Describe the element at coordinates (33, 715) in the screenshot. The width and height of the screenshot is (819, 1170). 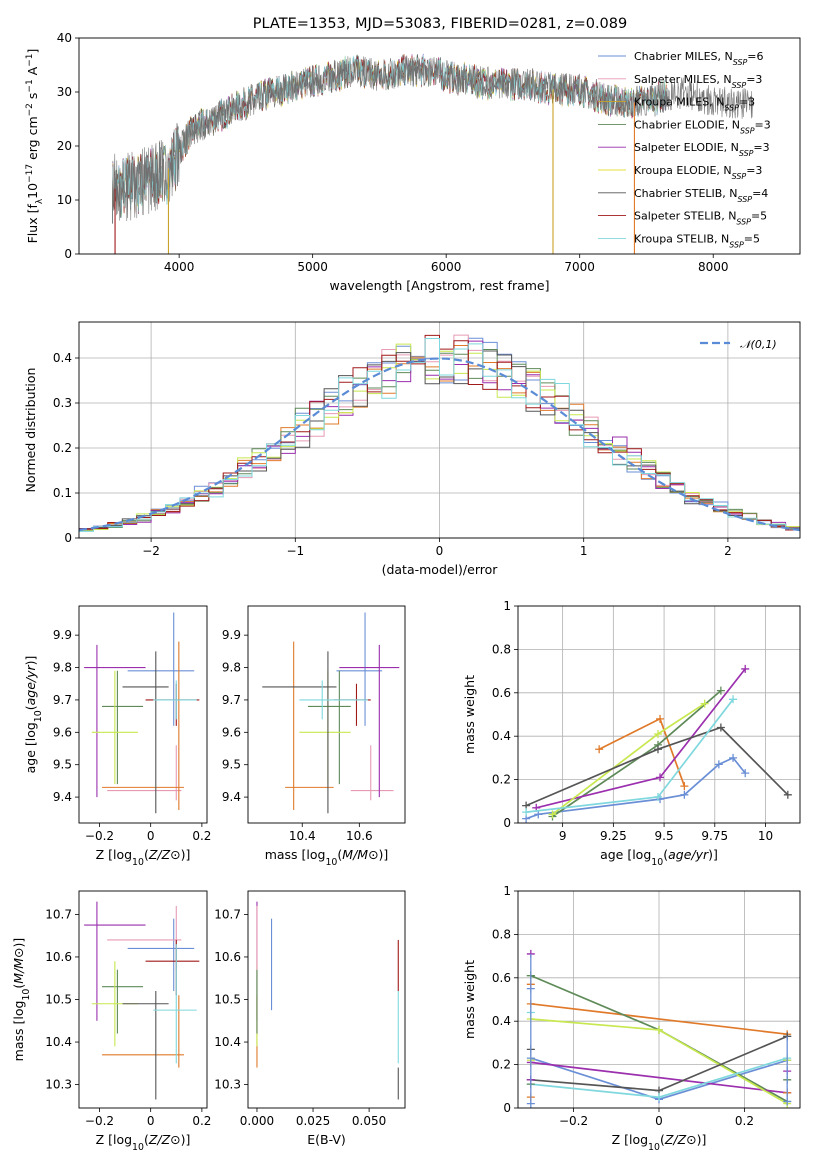
I see `y-axis-label: age [log10(age/yr)]` at that location.